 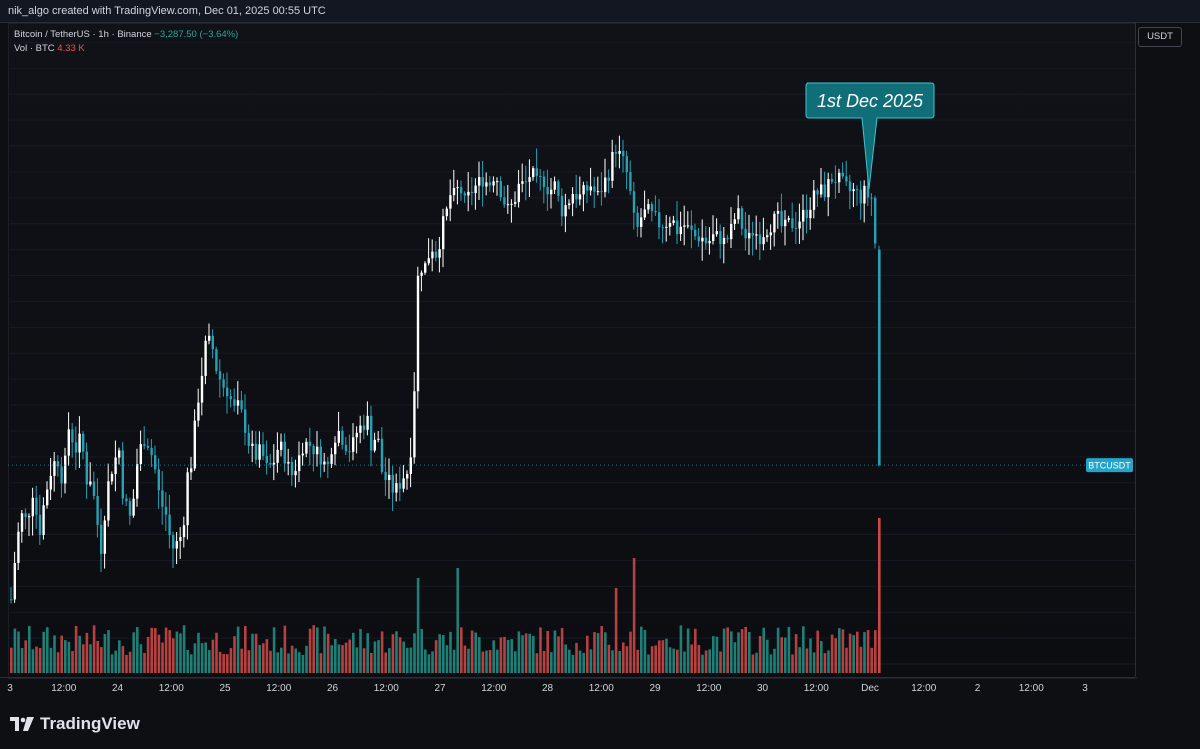 What do you see at coordinates (870, 136) in the screenshot?
I see `date-callout` at bounding box center [870, 136].